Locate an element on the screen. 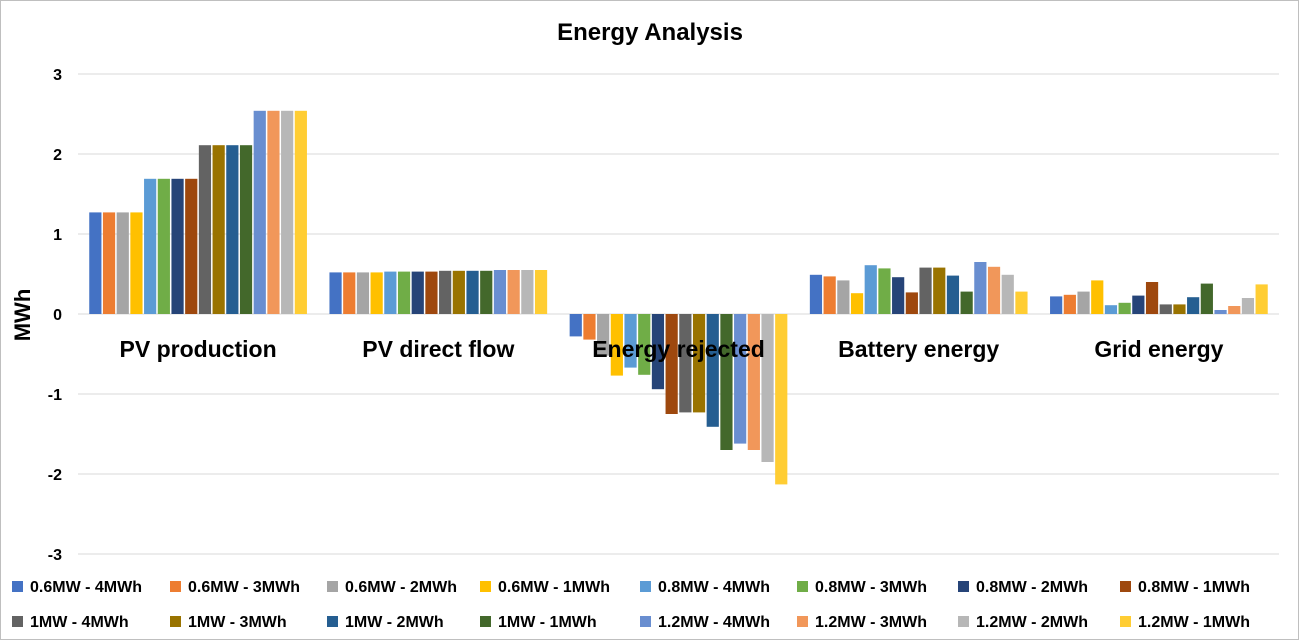  y-tick-label: 0 is located at coordinates (57, 315).